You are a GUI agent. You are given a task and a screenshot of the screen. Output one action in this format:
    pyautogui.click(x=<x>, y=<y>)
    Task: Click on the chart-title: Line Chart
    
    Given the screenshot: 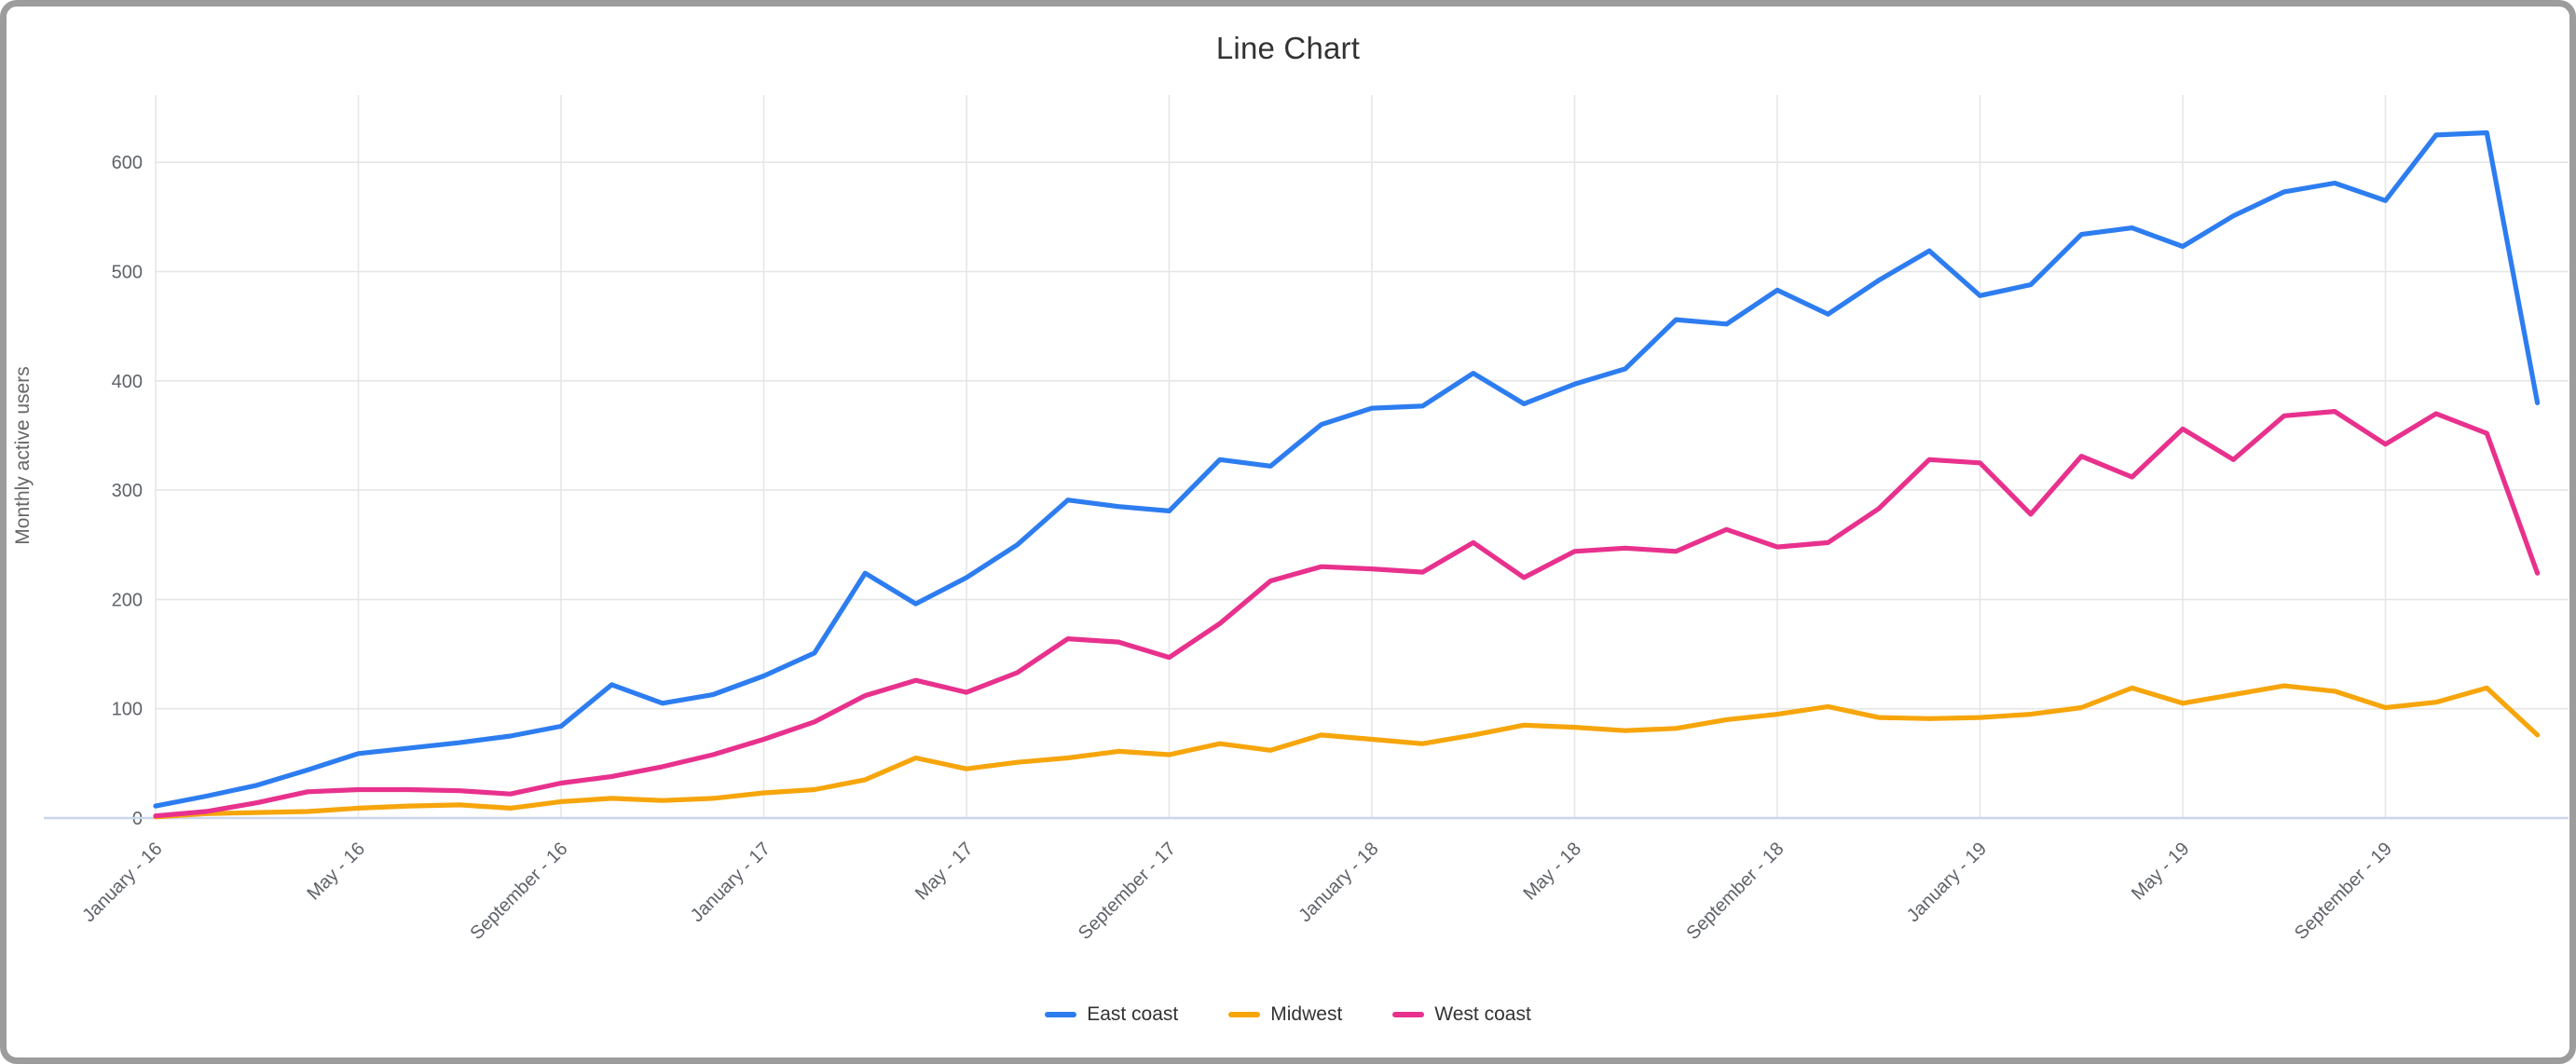 What is the action you would take?
    pyautogui.click(x=1288, y=48)
    